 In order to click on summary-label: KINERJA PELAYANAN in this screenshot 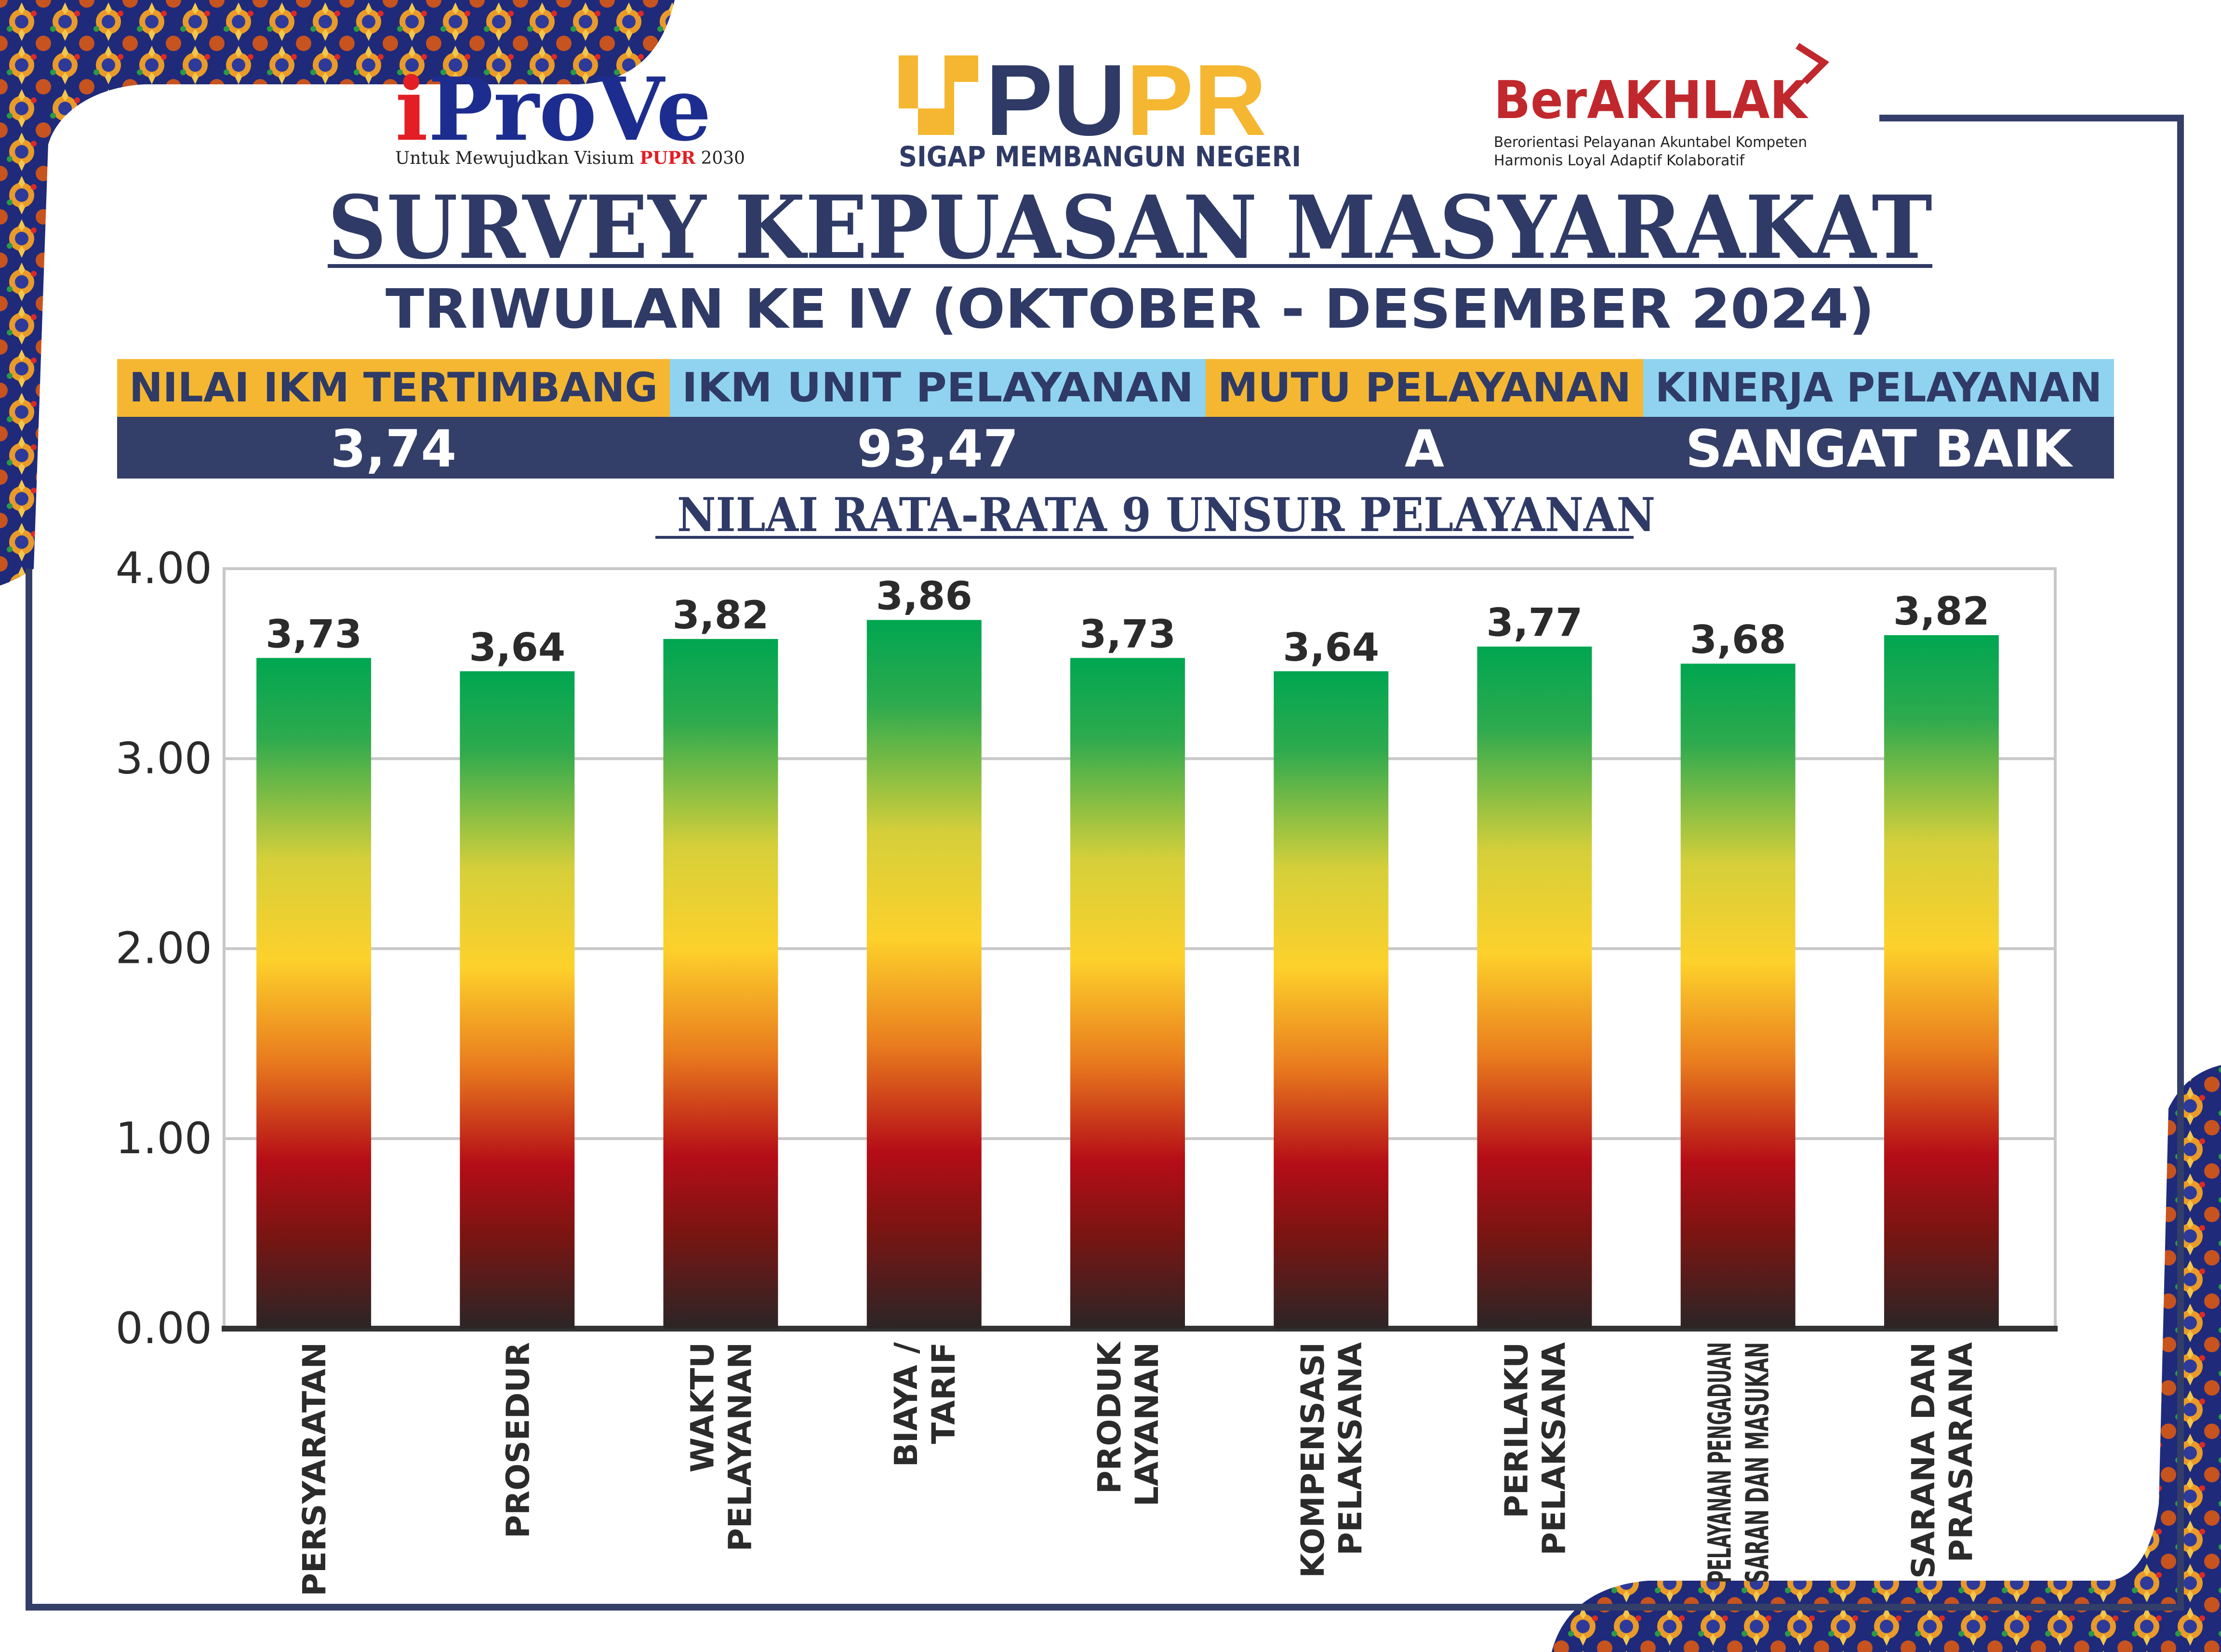, I will do `click(1878, 387)`.